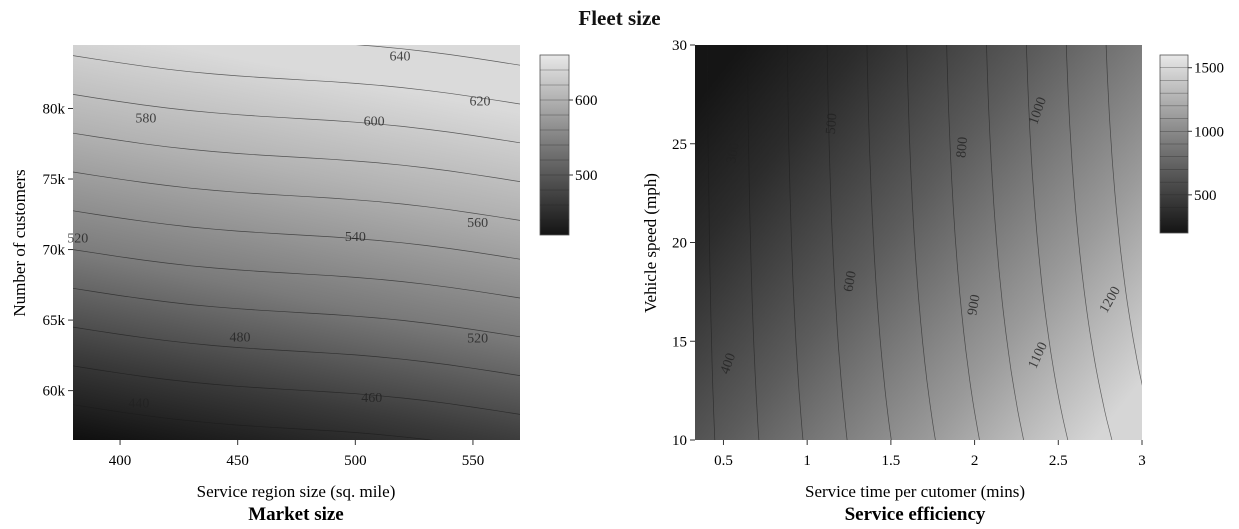  Describe the element at coordinates (728, 363) in the screenshot. I see `contour-label: 400` at that location.